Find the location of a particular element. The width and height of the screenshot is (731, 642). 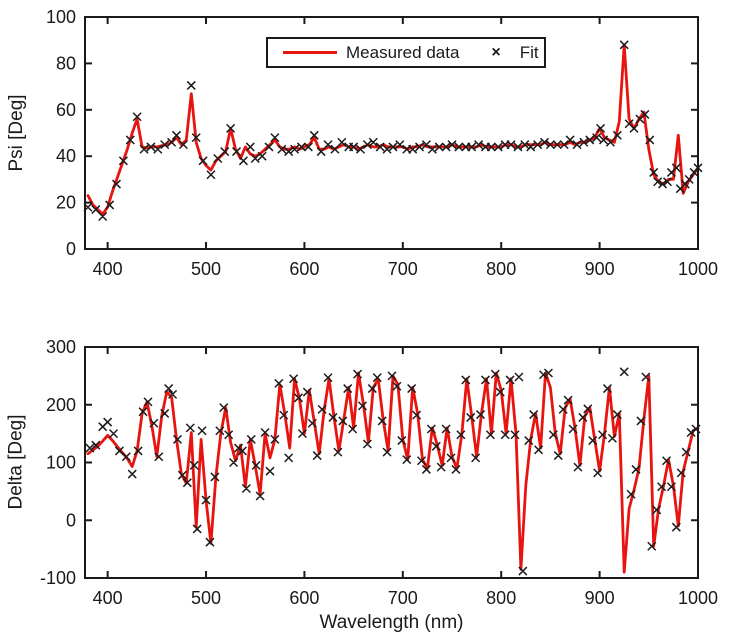

y-tick-label: 60 is located at coordinates (66, 110).